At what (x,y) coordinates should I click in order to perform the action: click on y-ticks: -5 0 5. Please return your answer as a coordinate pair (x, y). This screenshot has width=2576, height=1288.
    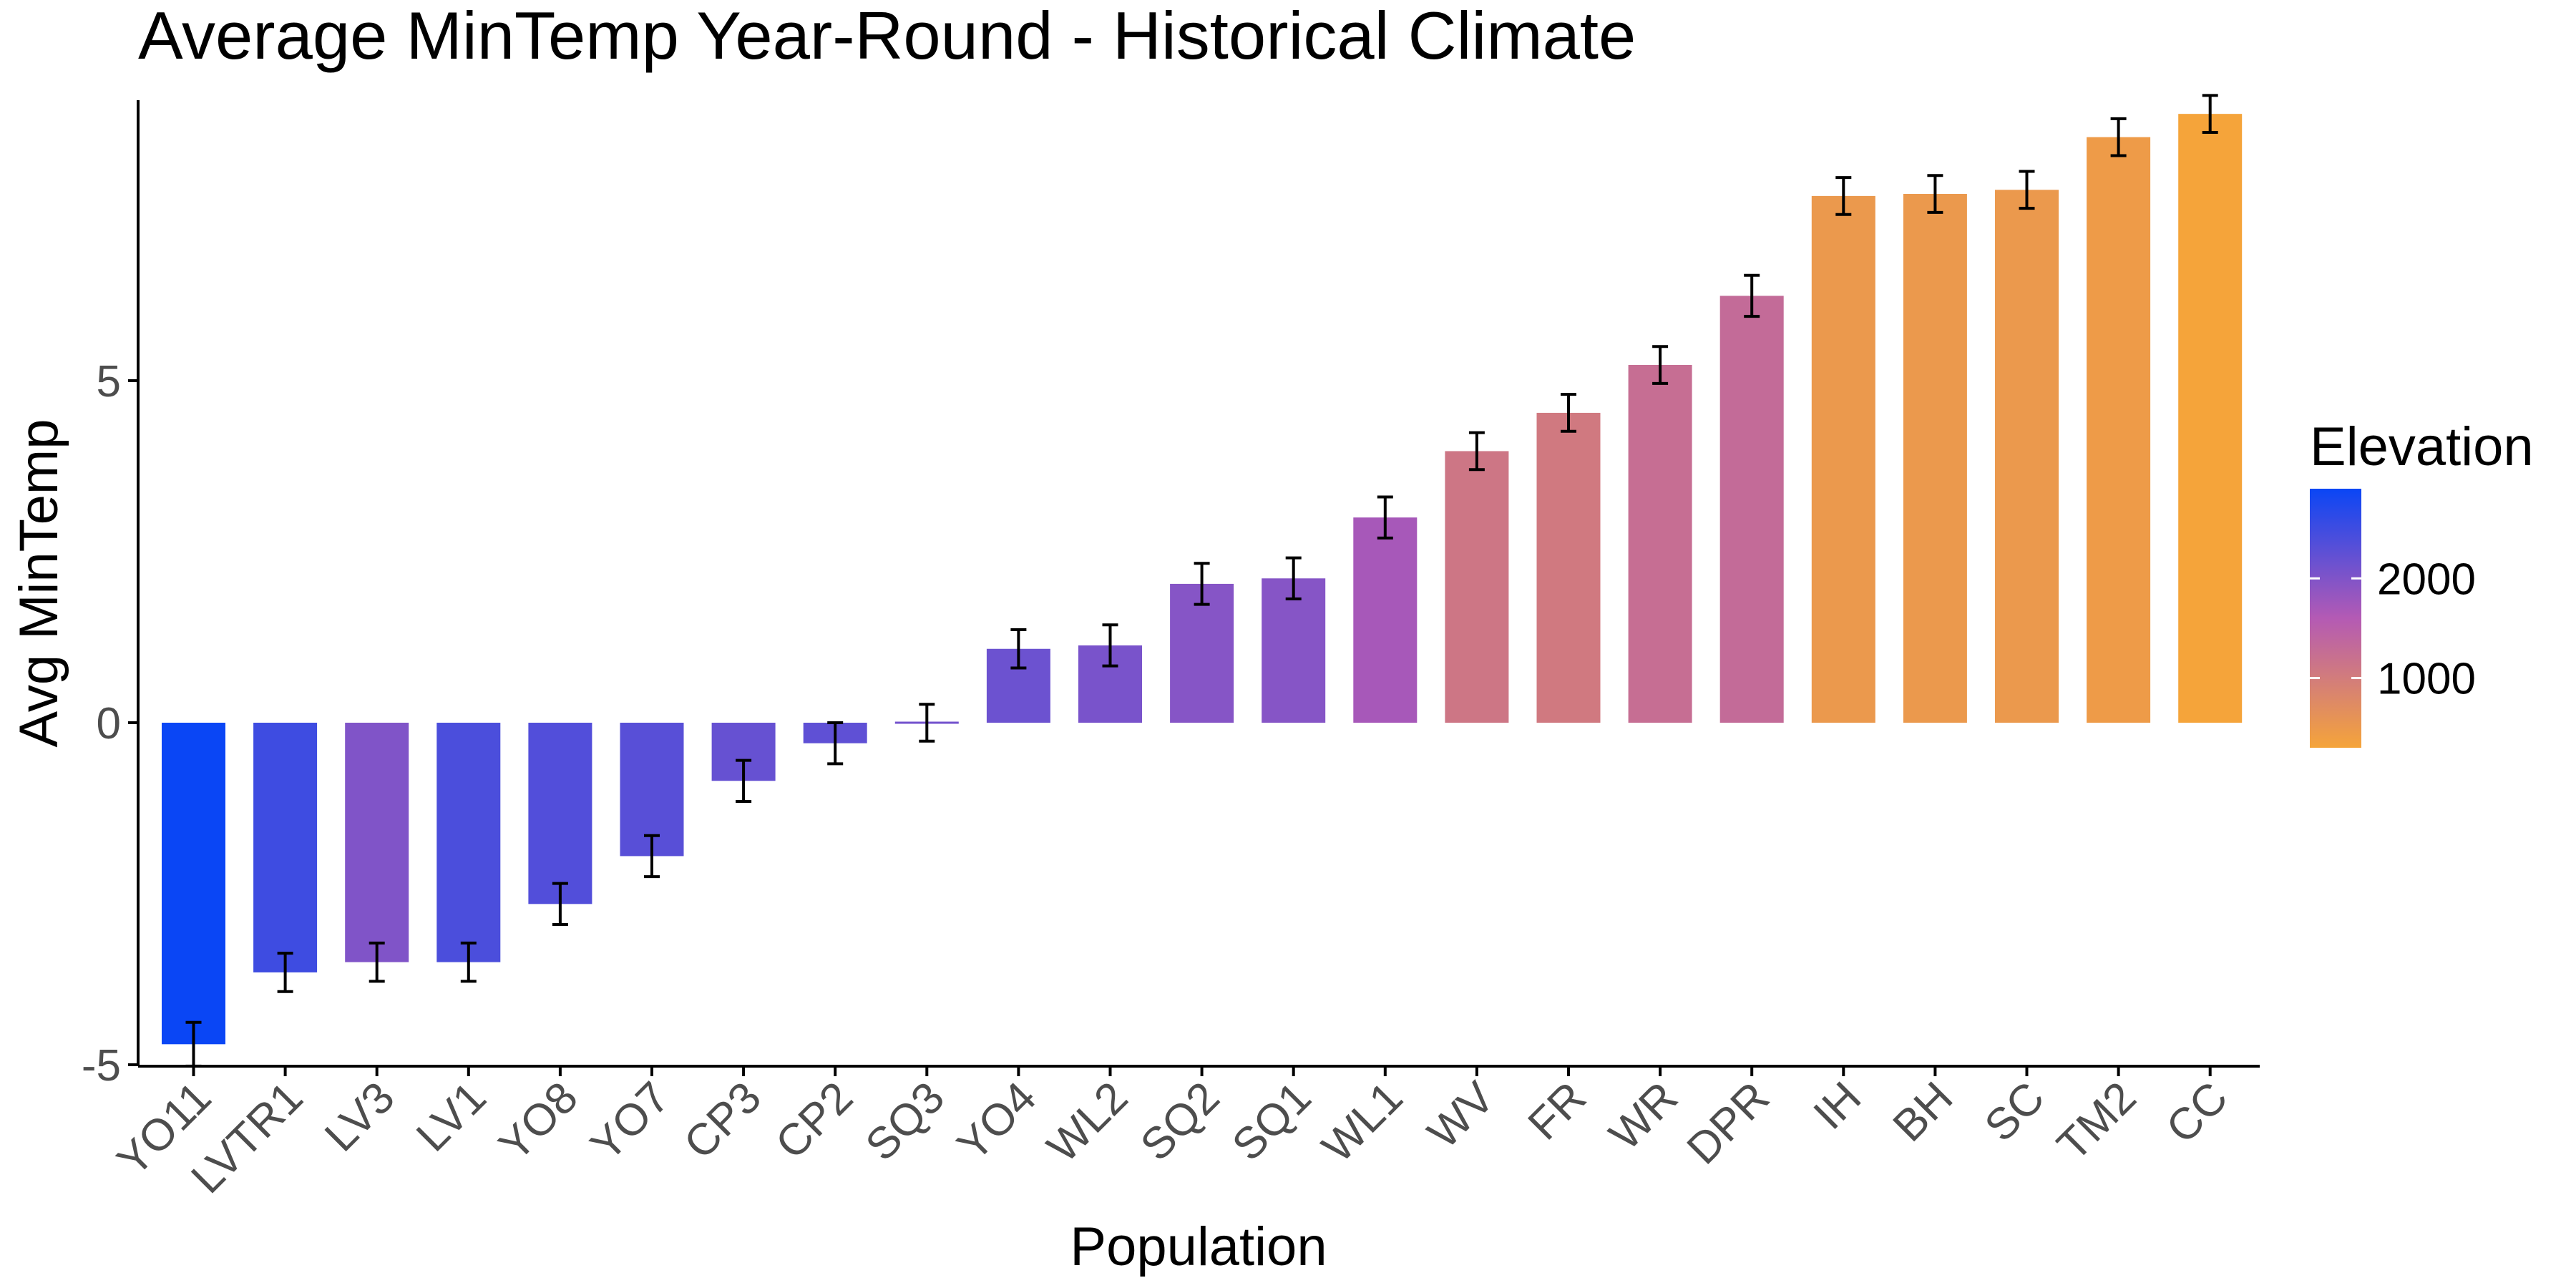
    Looking at the image, I should click on (110, 724).